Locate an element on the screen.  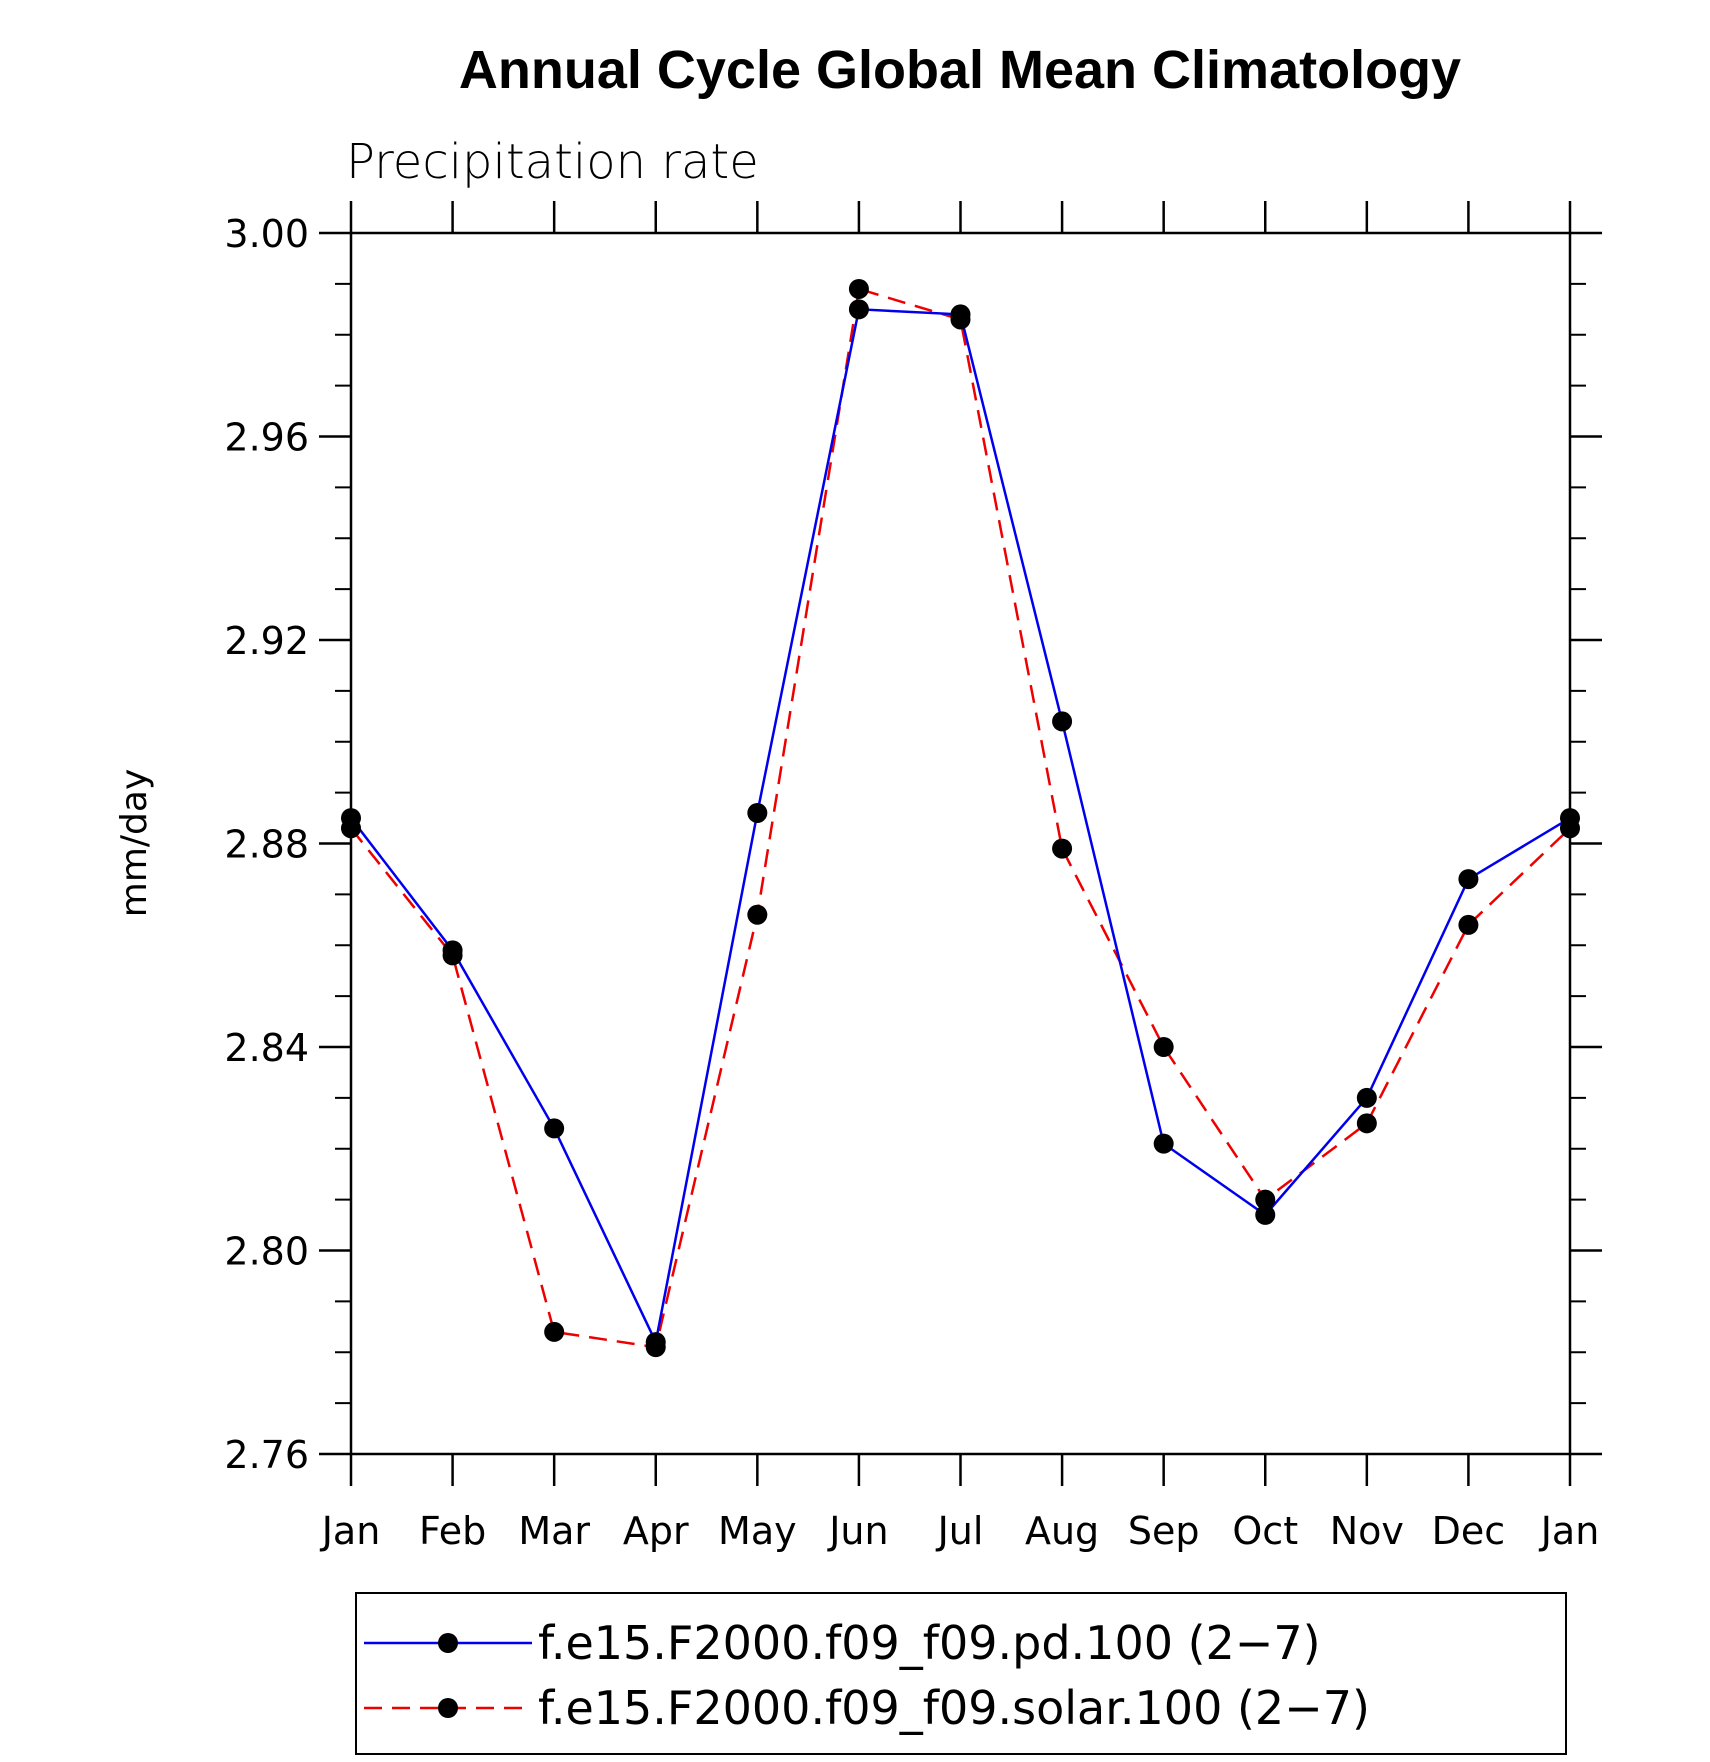
x-tick-label: Feb is located at coordinates (452, 1531).